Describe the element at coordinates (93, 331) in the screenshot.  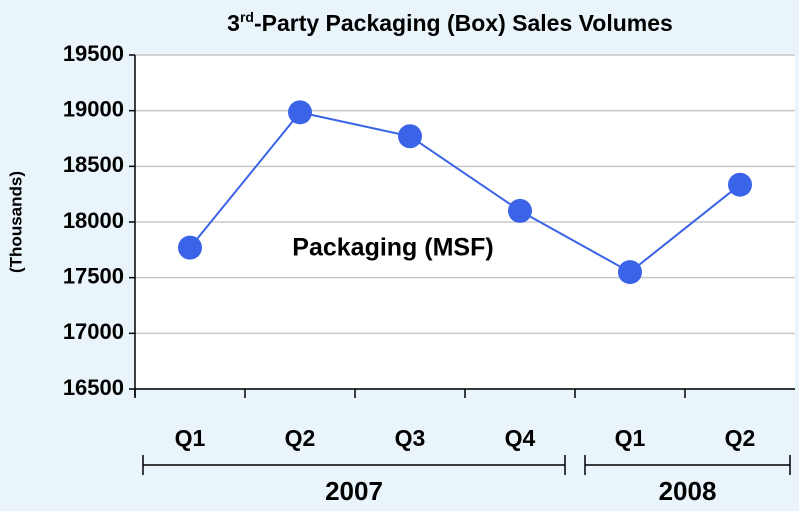
I see `y-tick-label: 17000` at that location.